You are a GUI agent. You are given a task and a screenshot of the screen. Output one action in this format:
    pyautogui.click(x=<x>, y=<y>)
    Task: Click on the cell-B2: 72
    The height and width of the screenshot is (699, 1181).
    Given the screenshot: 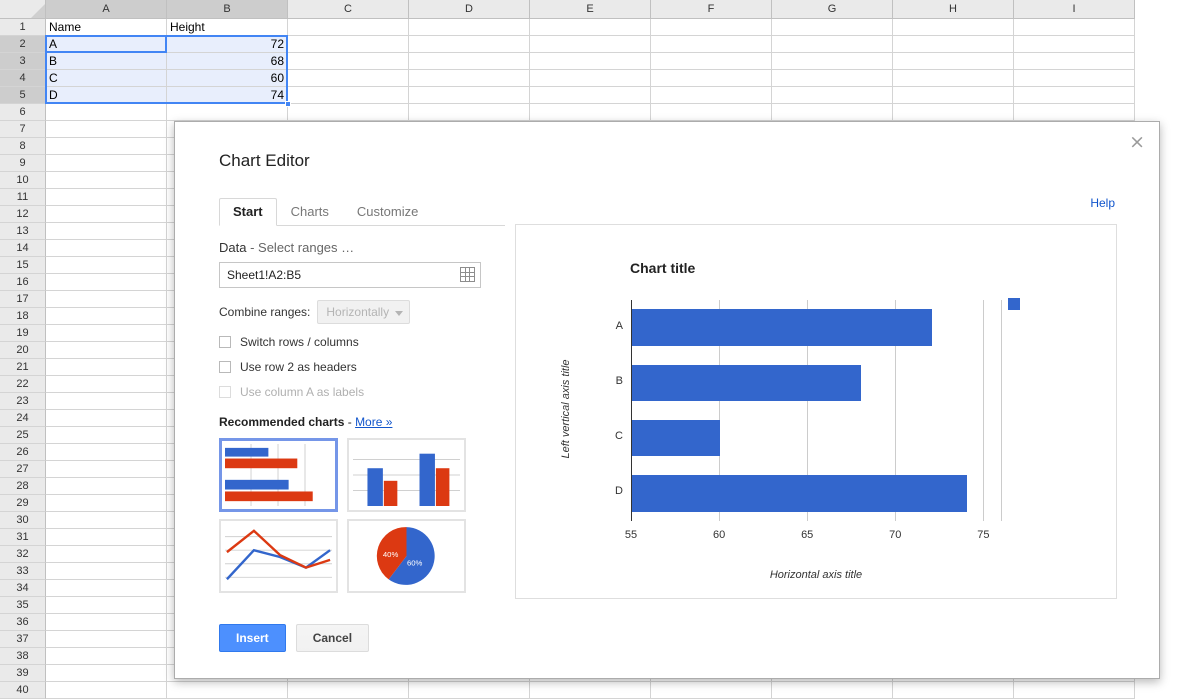 What is the action you would take?
    pyautogui.click(x=227, y=44)
    